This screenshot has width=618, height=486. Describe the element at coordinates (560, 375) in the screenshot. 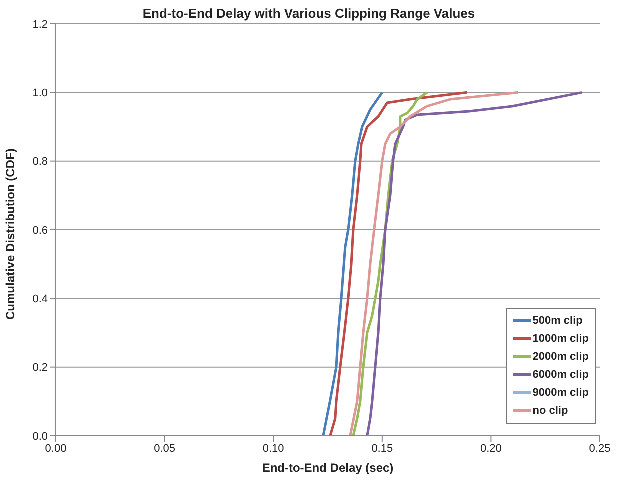

I see `legend-label: 6000m clip` at that location.